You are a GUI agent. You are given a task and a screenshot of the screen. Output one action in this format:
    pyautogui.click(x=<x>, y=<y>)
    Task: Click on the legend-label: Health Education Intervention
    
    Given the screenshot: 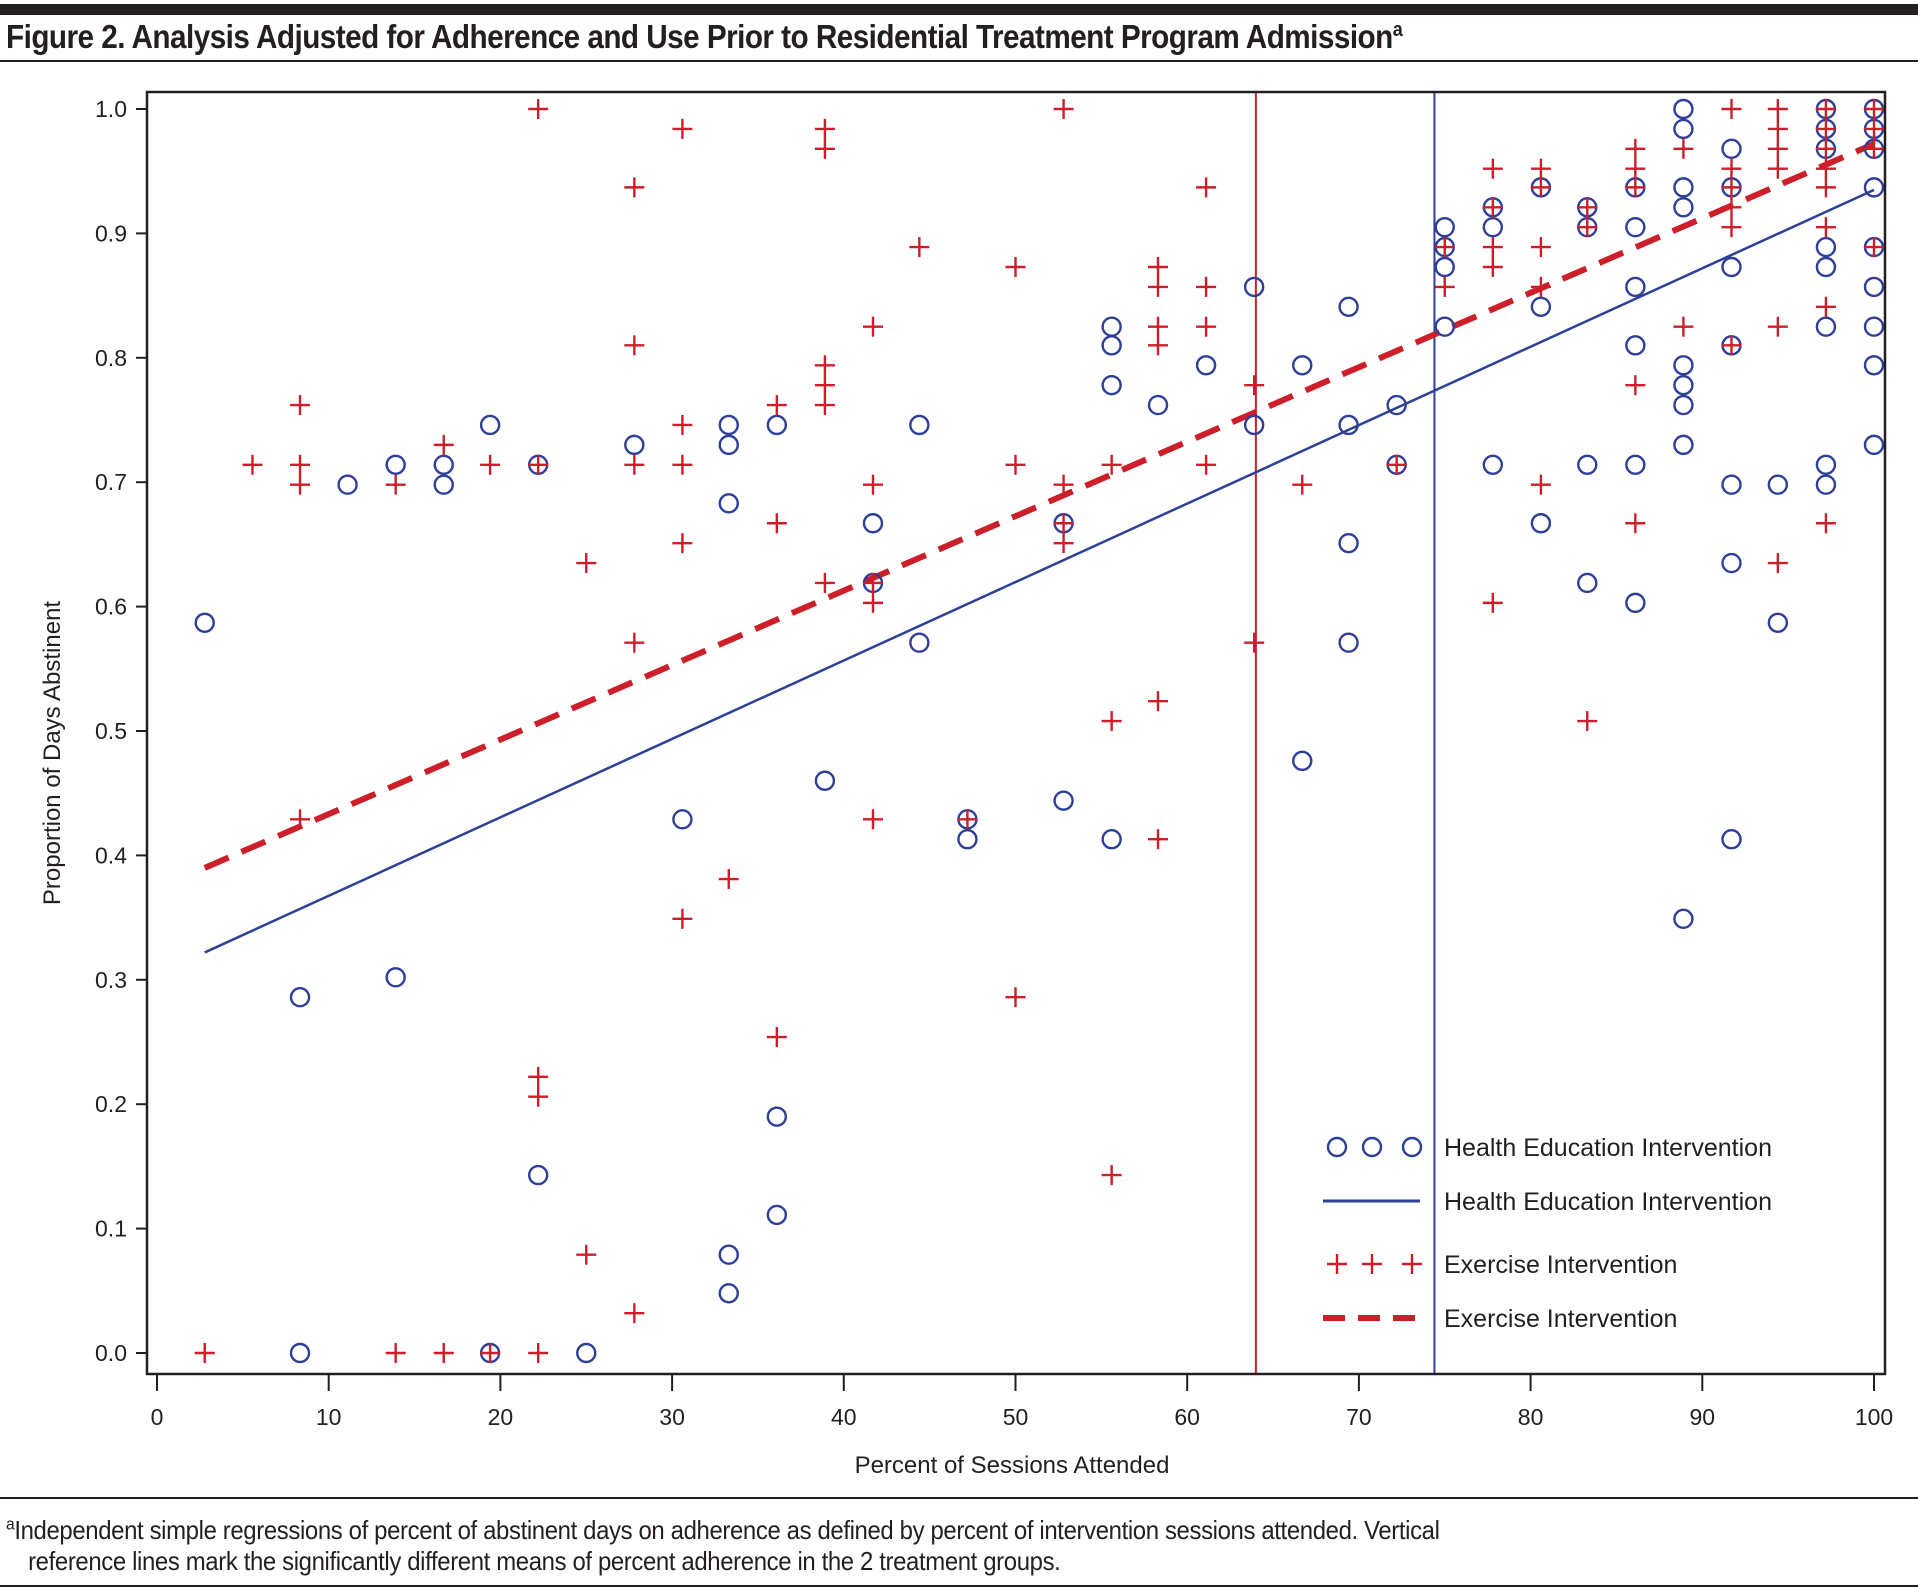 What is the action you would take?
    pyautogui.click(x=1608, y=1148)
    